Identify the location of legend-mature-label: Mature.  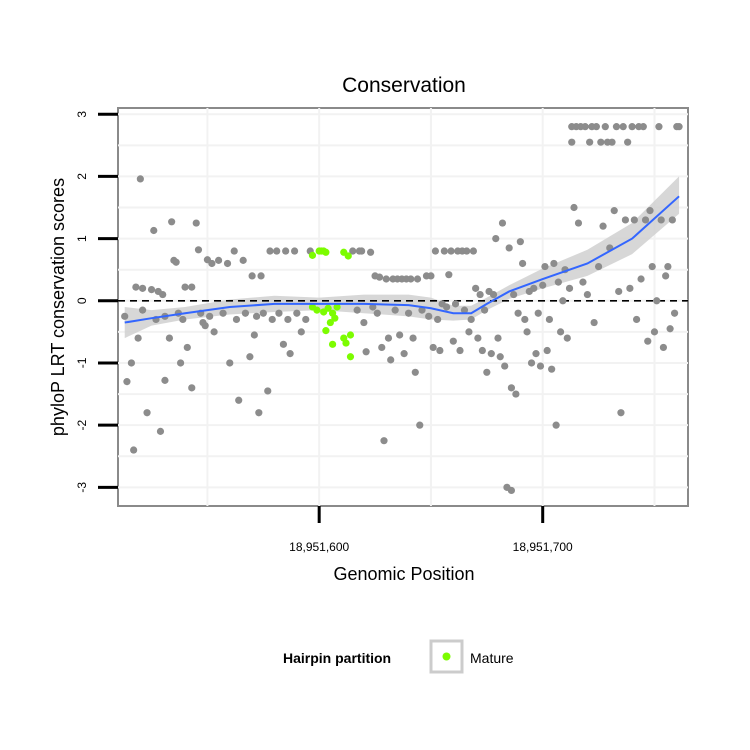
(492, 658).